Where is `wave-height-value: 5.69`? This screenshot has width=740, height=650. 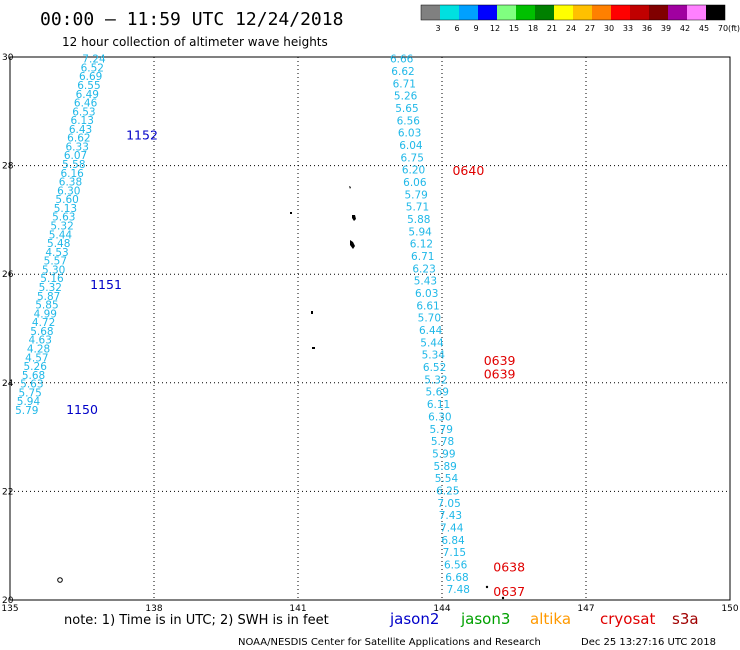
wave-height-value: 5.69 is located at coordinates (437, 393).